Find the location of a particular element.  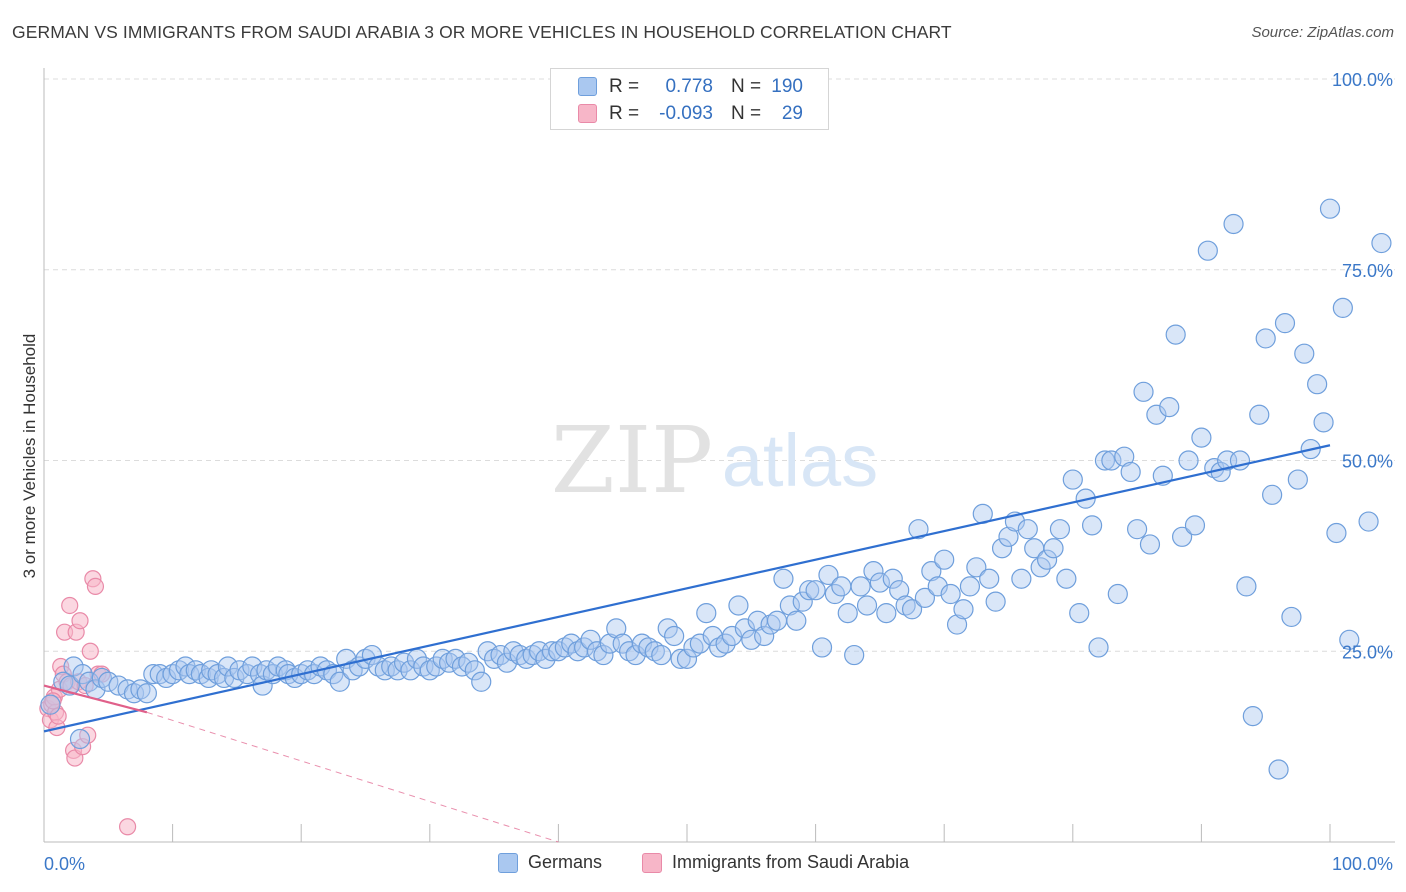

legend: Germans Immigrants from Saudi Arabia is located at coordinates (703, 865).